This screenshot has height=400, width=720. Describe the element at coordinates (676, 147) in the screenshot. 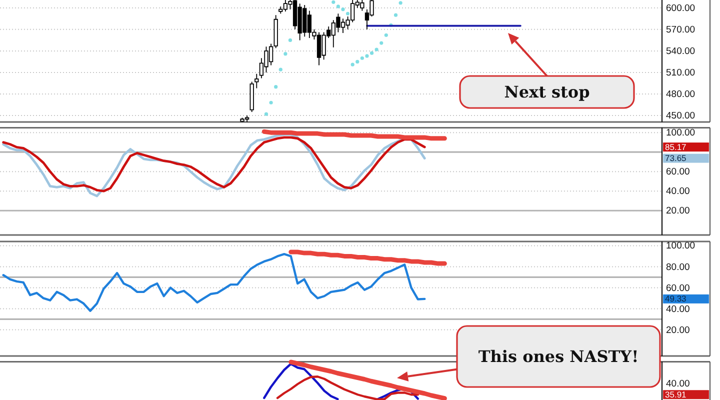

I see `text: 85.17` at that location.